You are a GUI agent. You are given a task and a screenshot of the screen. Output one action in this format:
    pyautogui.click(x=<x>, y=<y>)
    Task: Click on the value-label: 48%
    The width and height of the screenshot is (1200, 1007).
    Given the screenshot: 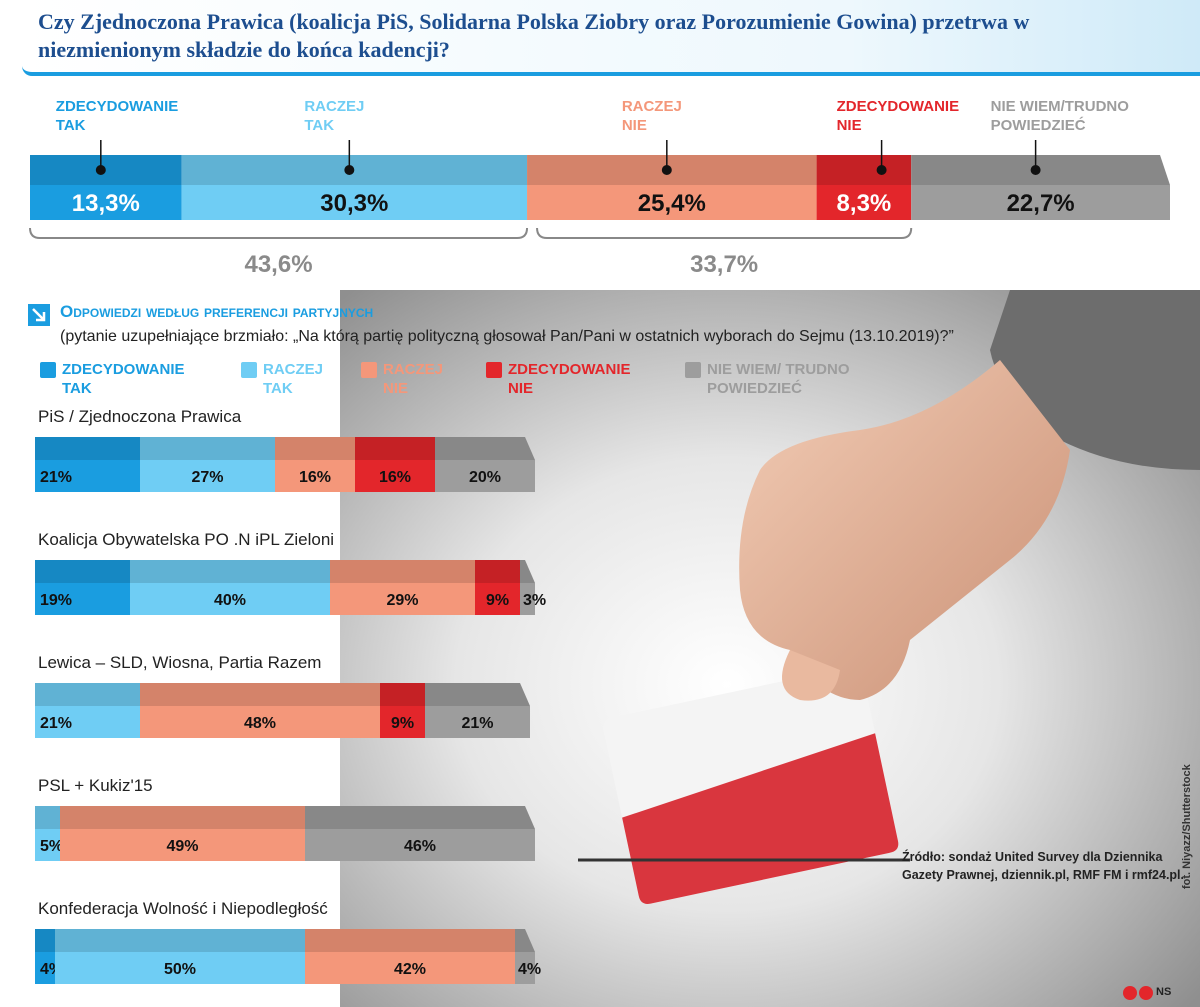 What is the action you would take?
    pyautogui.click(x=260, y=723)
    